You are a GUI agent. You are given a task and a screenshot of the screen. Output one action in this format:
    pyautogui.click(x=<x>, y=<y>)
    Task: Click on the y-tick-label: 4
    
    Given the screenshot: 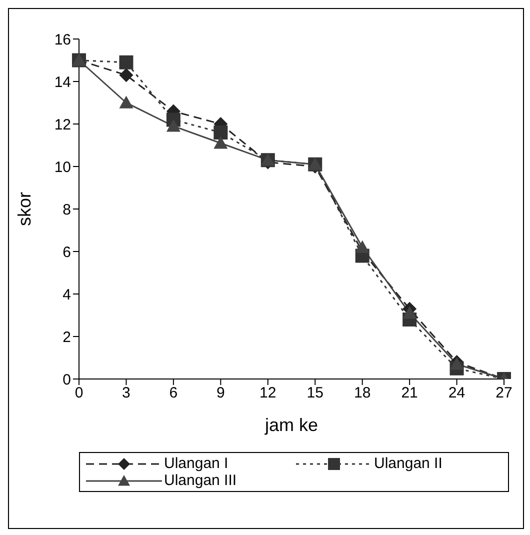 What is the action you would take?
    pyautogui.click(x=66, y=295)
    